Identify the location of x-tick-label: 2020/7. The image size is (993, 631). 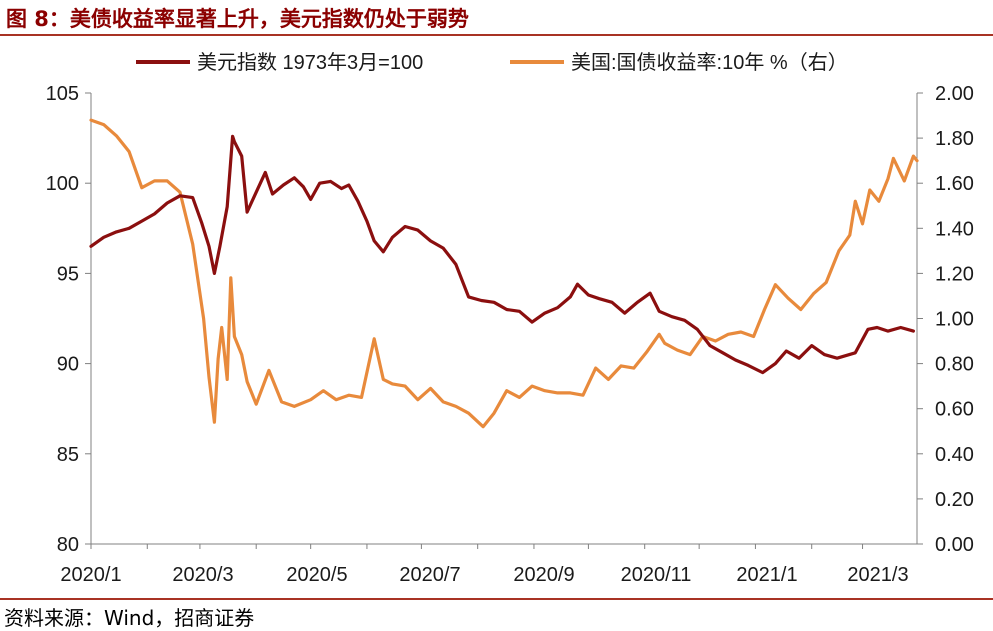
(429, 575).